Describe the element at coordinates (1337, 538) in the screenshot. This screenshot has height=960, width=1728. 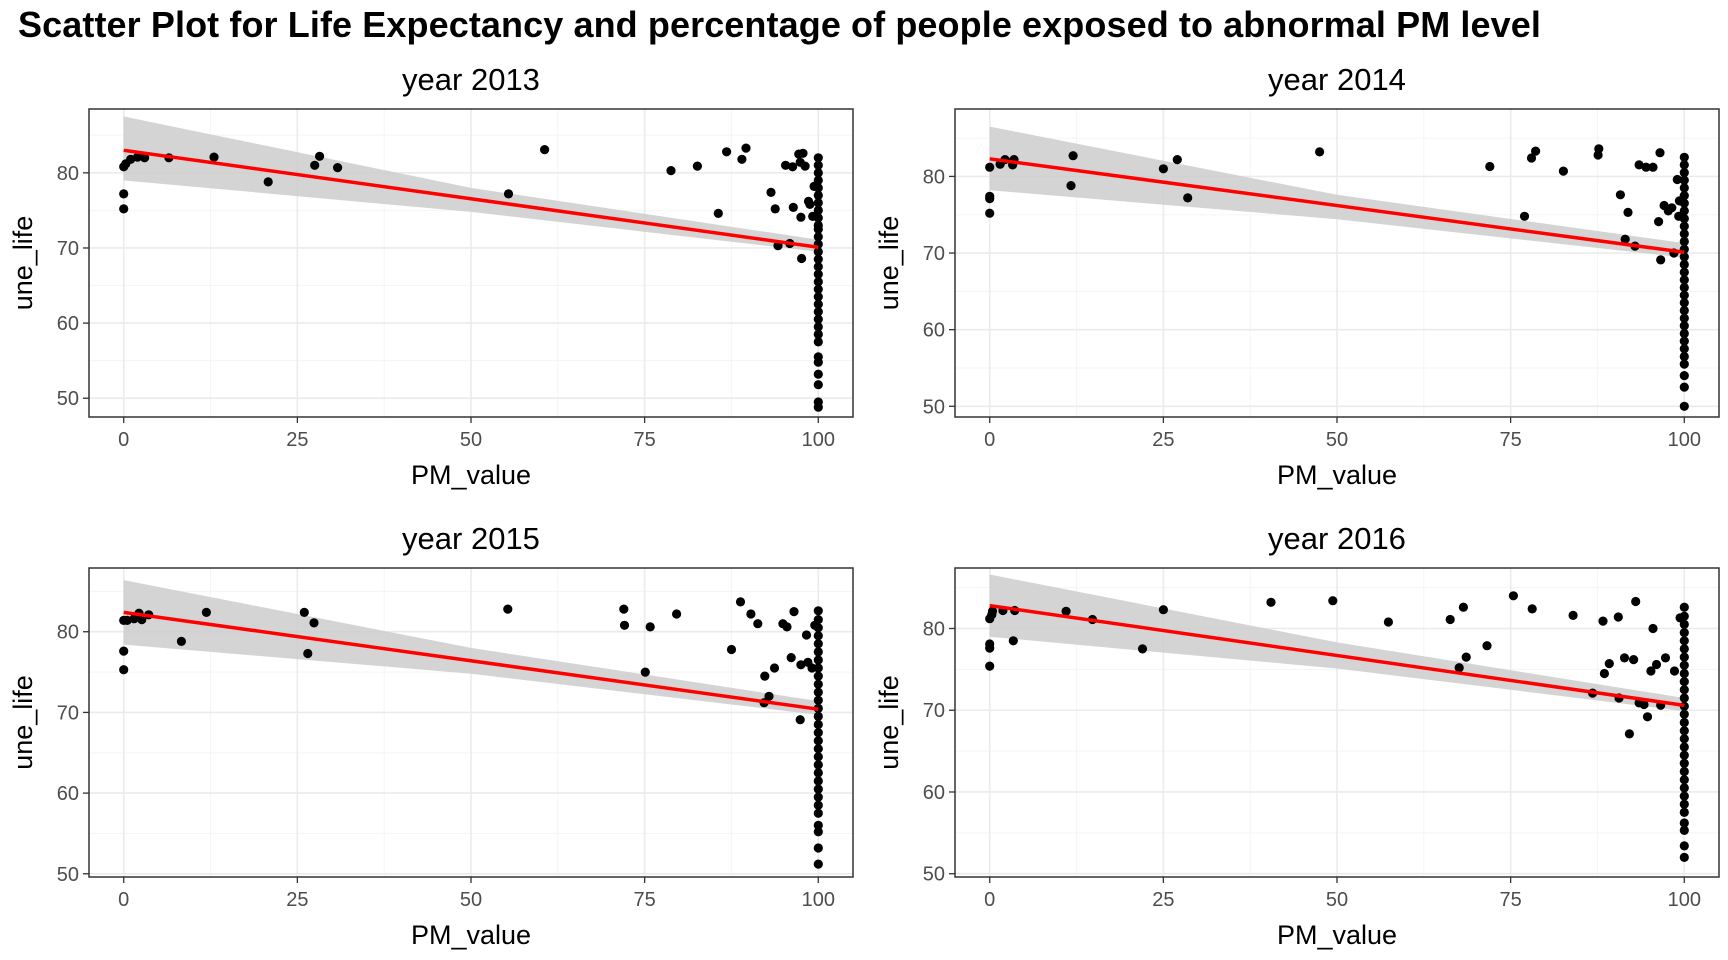
I see `panel-title: year 2016` at that location.